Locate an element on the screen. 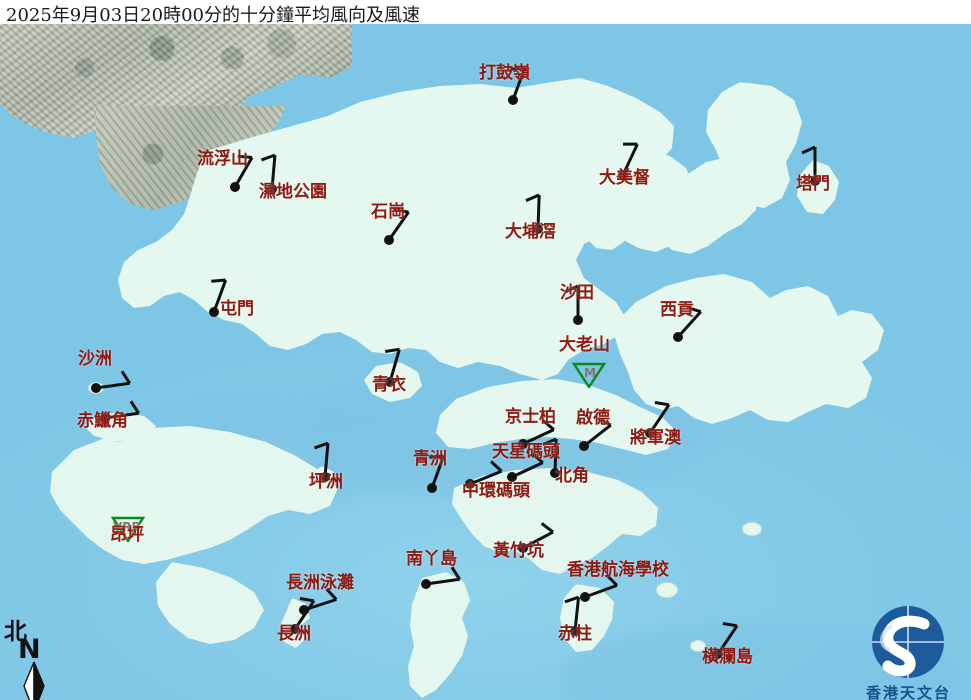 This screenshot has height=700, width=971. station-label: 啟德 is located at coordinates (593, 418).